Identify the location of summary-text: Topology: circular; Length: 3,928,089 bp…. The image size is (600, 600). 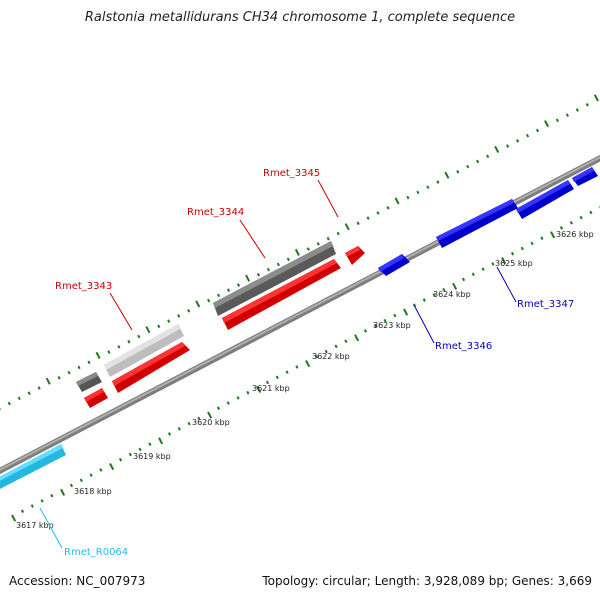
(427, 581).